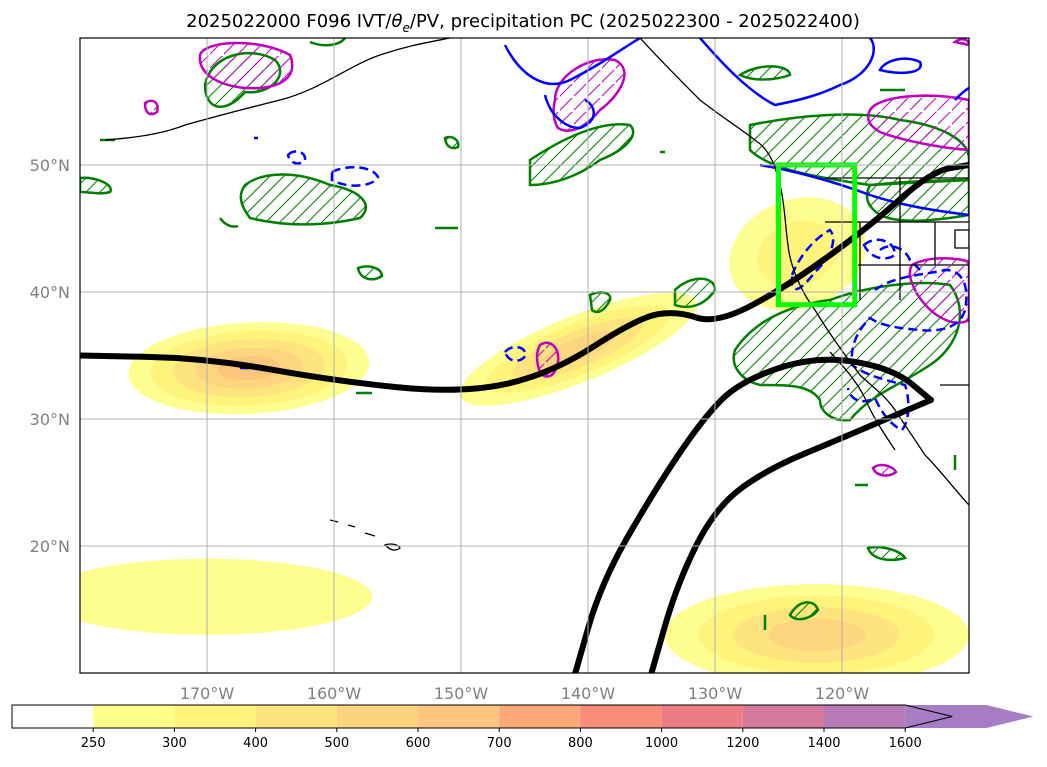  What do you see at coordinates (207, 693) in the screenshot?
I see `lon-tick-label: 170°W` at bounding box center [207, 693].